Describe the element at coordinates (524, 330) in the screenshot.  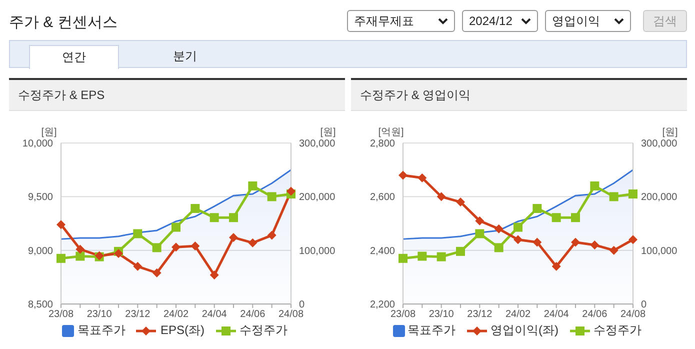
I see `legend-label: 영업이익(좌)` at that location.